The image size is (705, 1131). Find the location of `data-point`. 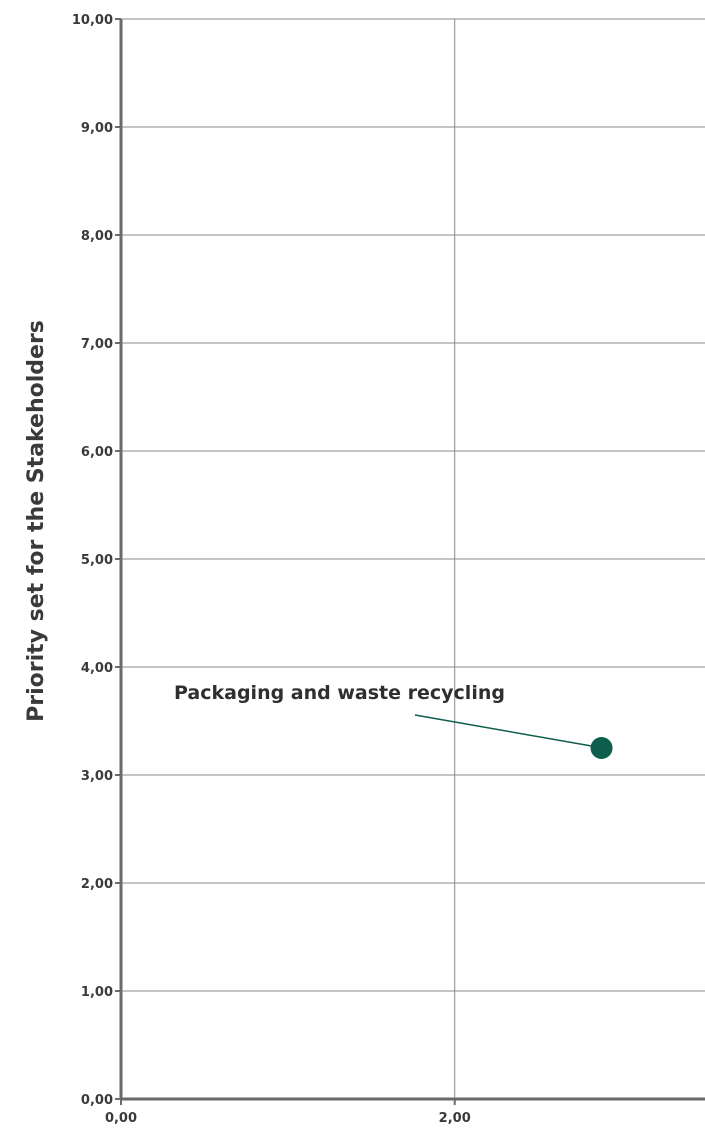

data-point is located at coordinates (601, 748).